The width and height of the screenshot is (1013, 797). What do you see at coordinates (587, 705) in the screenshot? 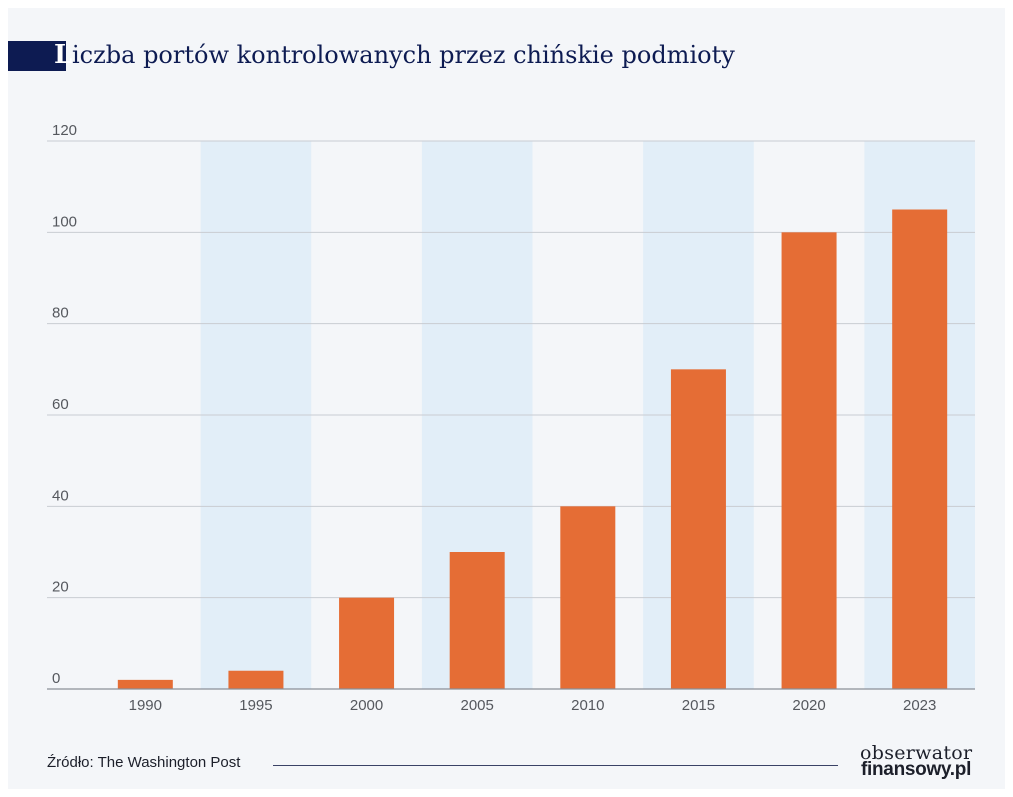
I see `x-tick-label: 2010` at bounding box center [587, 705].